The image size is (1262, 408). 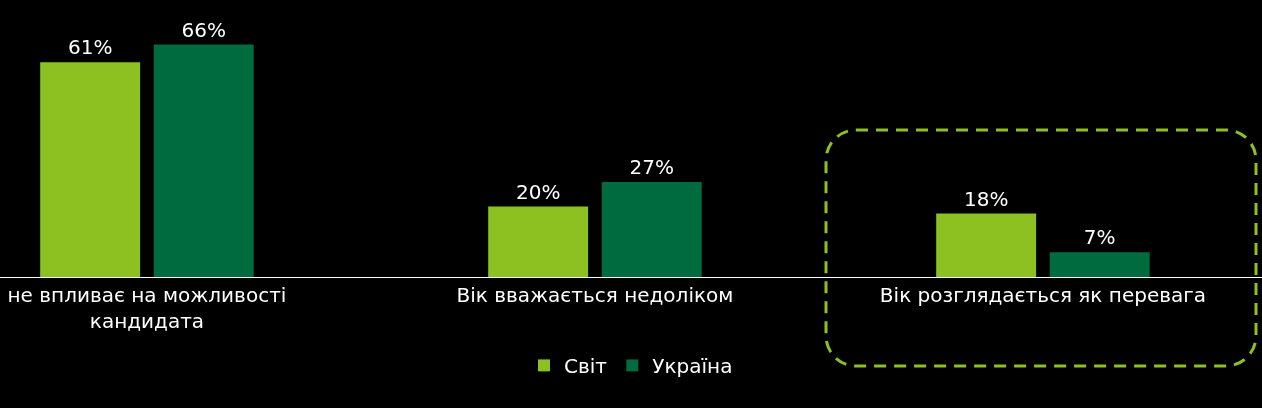 I want to click on data-label: 27%, so click(x=651, y=166).